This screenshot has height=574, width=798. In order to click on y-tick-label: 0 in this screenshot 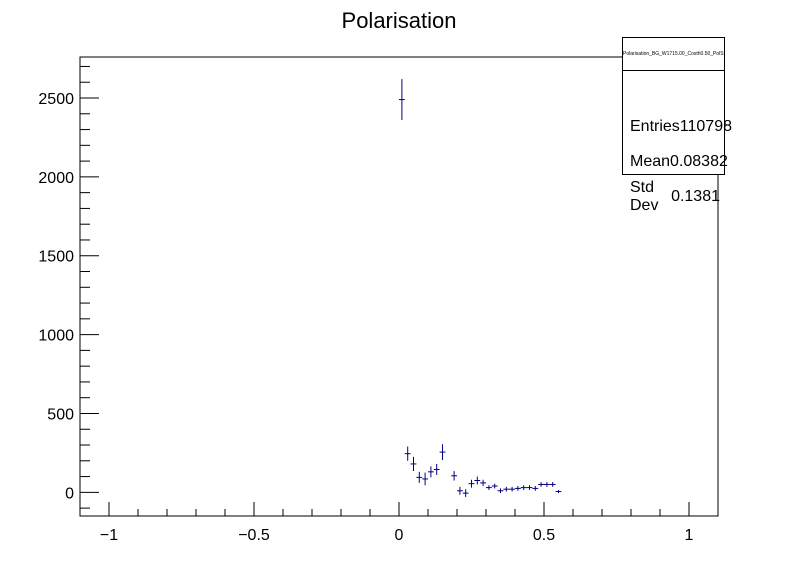, I will do `click(69, 493)`.